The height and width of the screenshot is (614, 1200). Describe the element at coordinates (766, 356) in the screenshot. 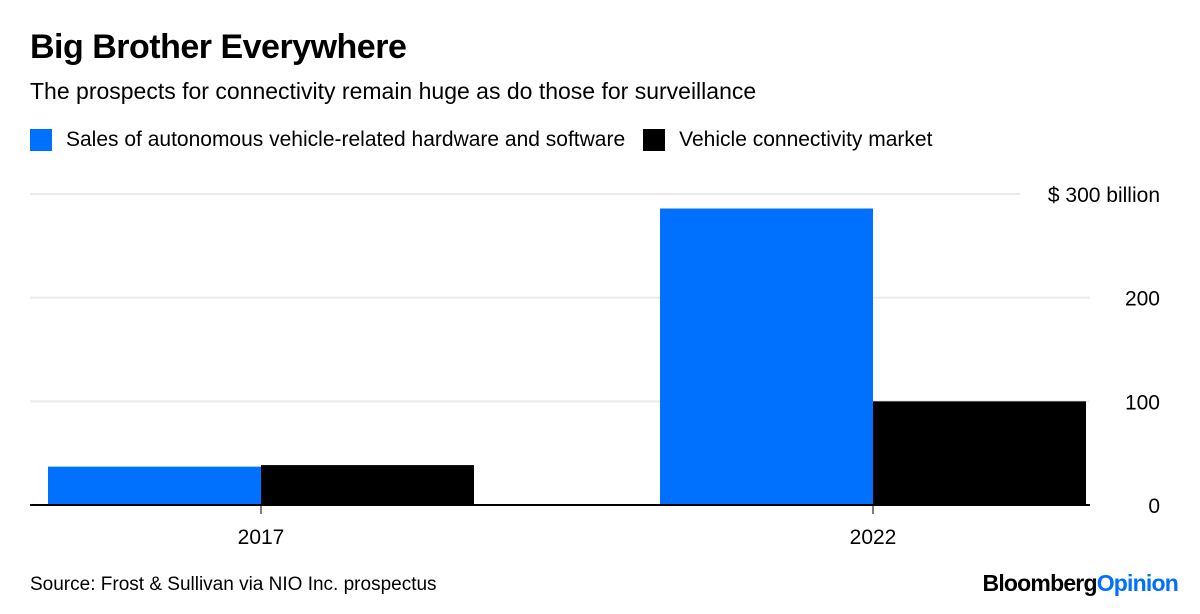

I see `bar-2022-sales` at that location.